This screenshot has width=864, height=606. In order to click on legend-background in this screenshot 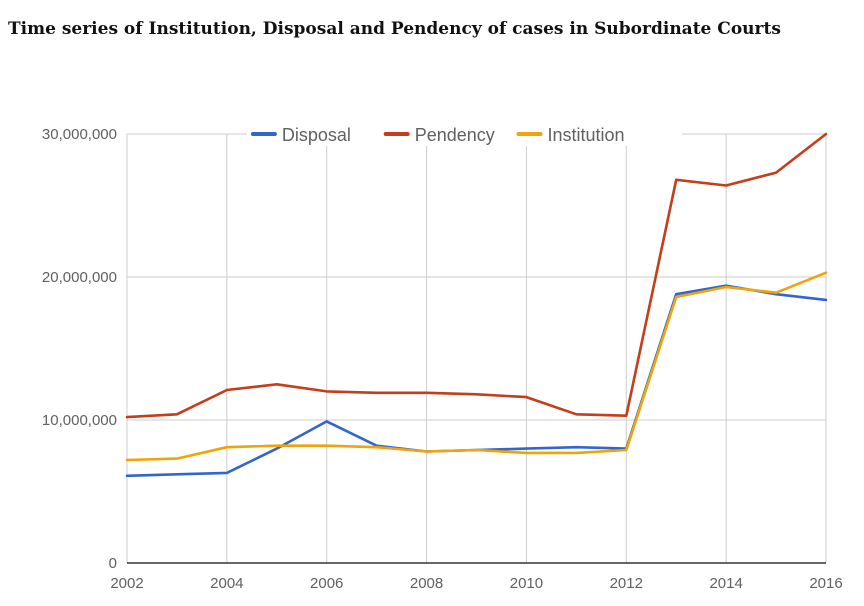, I will do `click(464, 134)`.